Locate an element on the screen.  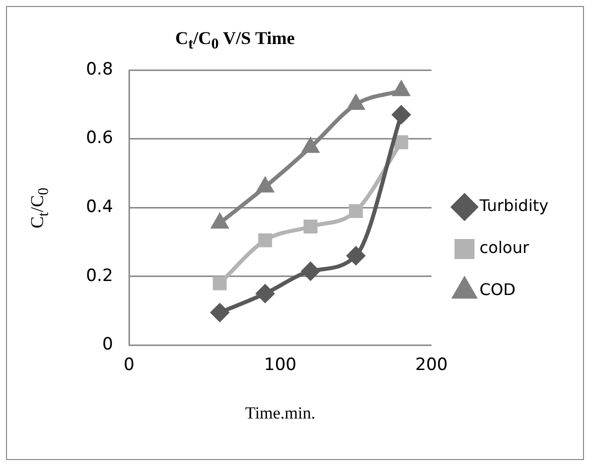
y-tick-label: 0.4 is located at coordinates (100, 207).